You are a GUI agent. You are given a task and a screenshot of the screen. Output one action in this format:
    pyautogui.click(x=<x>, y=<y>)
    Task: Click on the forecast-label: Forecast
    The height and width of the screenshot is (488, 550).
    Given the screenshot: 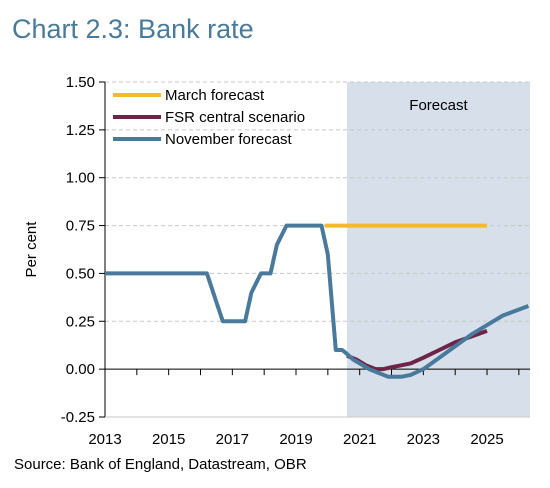 What is the action you would take?
    pyautogui.click(x=438, y=105)
    